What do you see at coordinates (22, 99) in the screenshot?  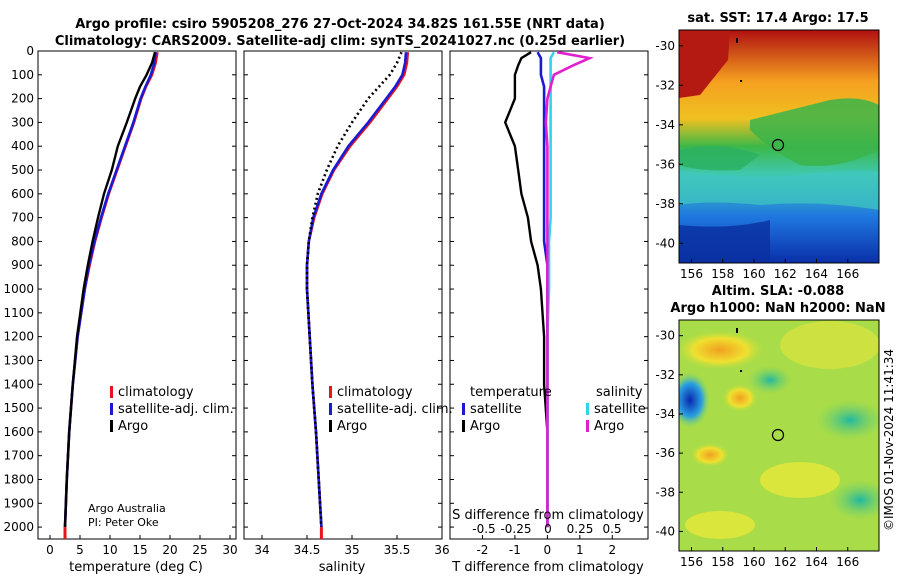 I see `depth-tick-label: 200` at bounding box center [22, 99].